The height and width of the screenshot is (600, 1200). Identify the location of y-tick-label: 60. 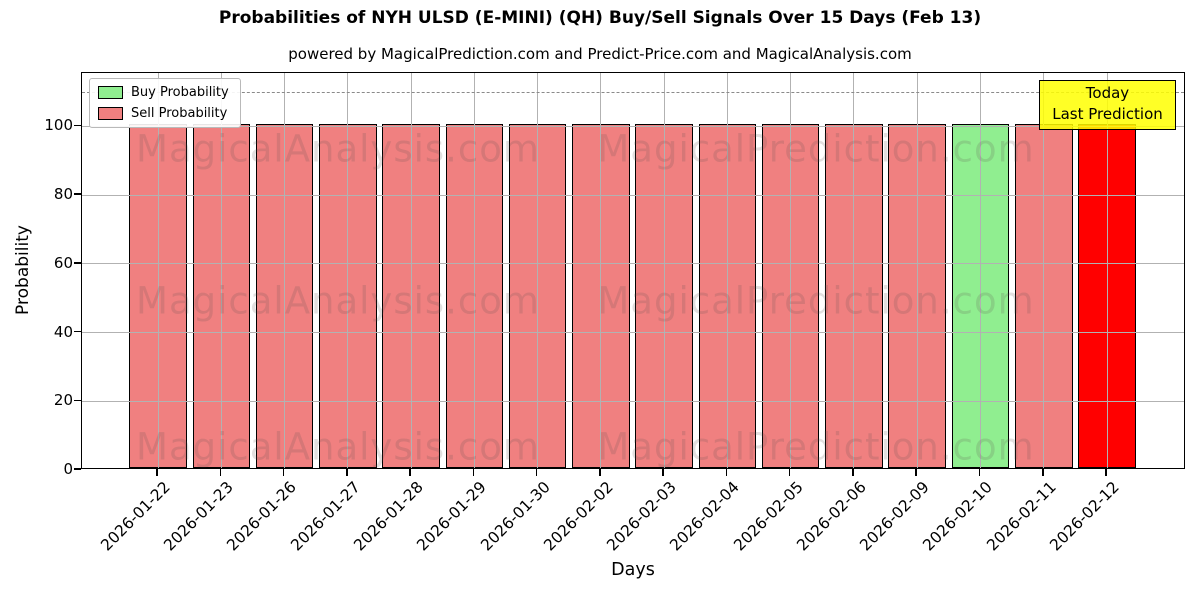
(63, 262).